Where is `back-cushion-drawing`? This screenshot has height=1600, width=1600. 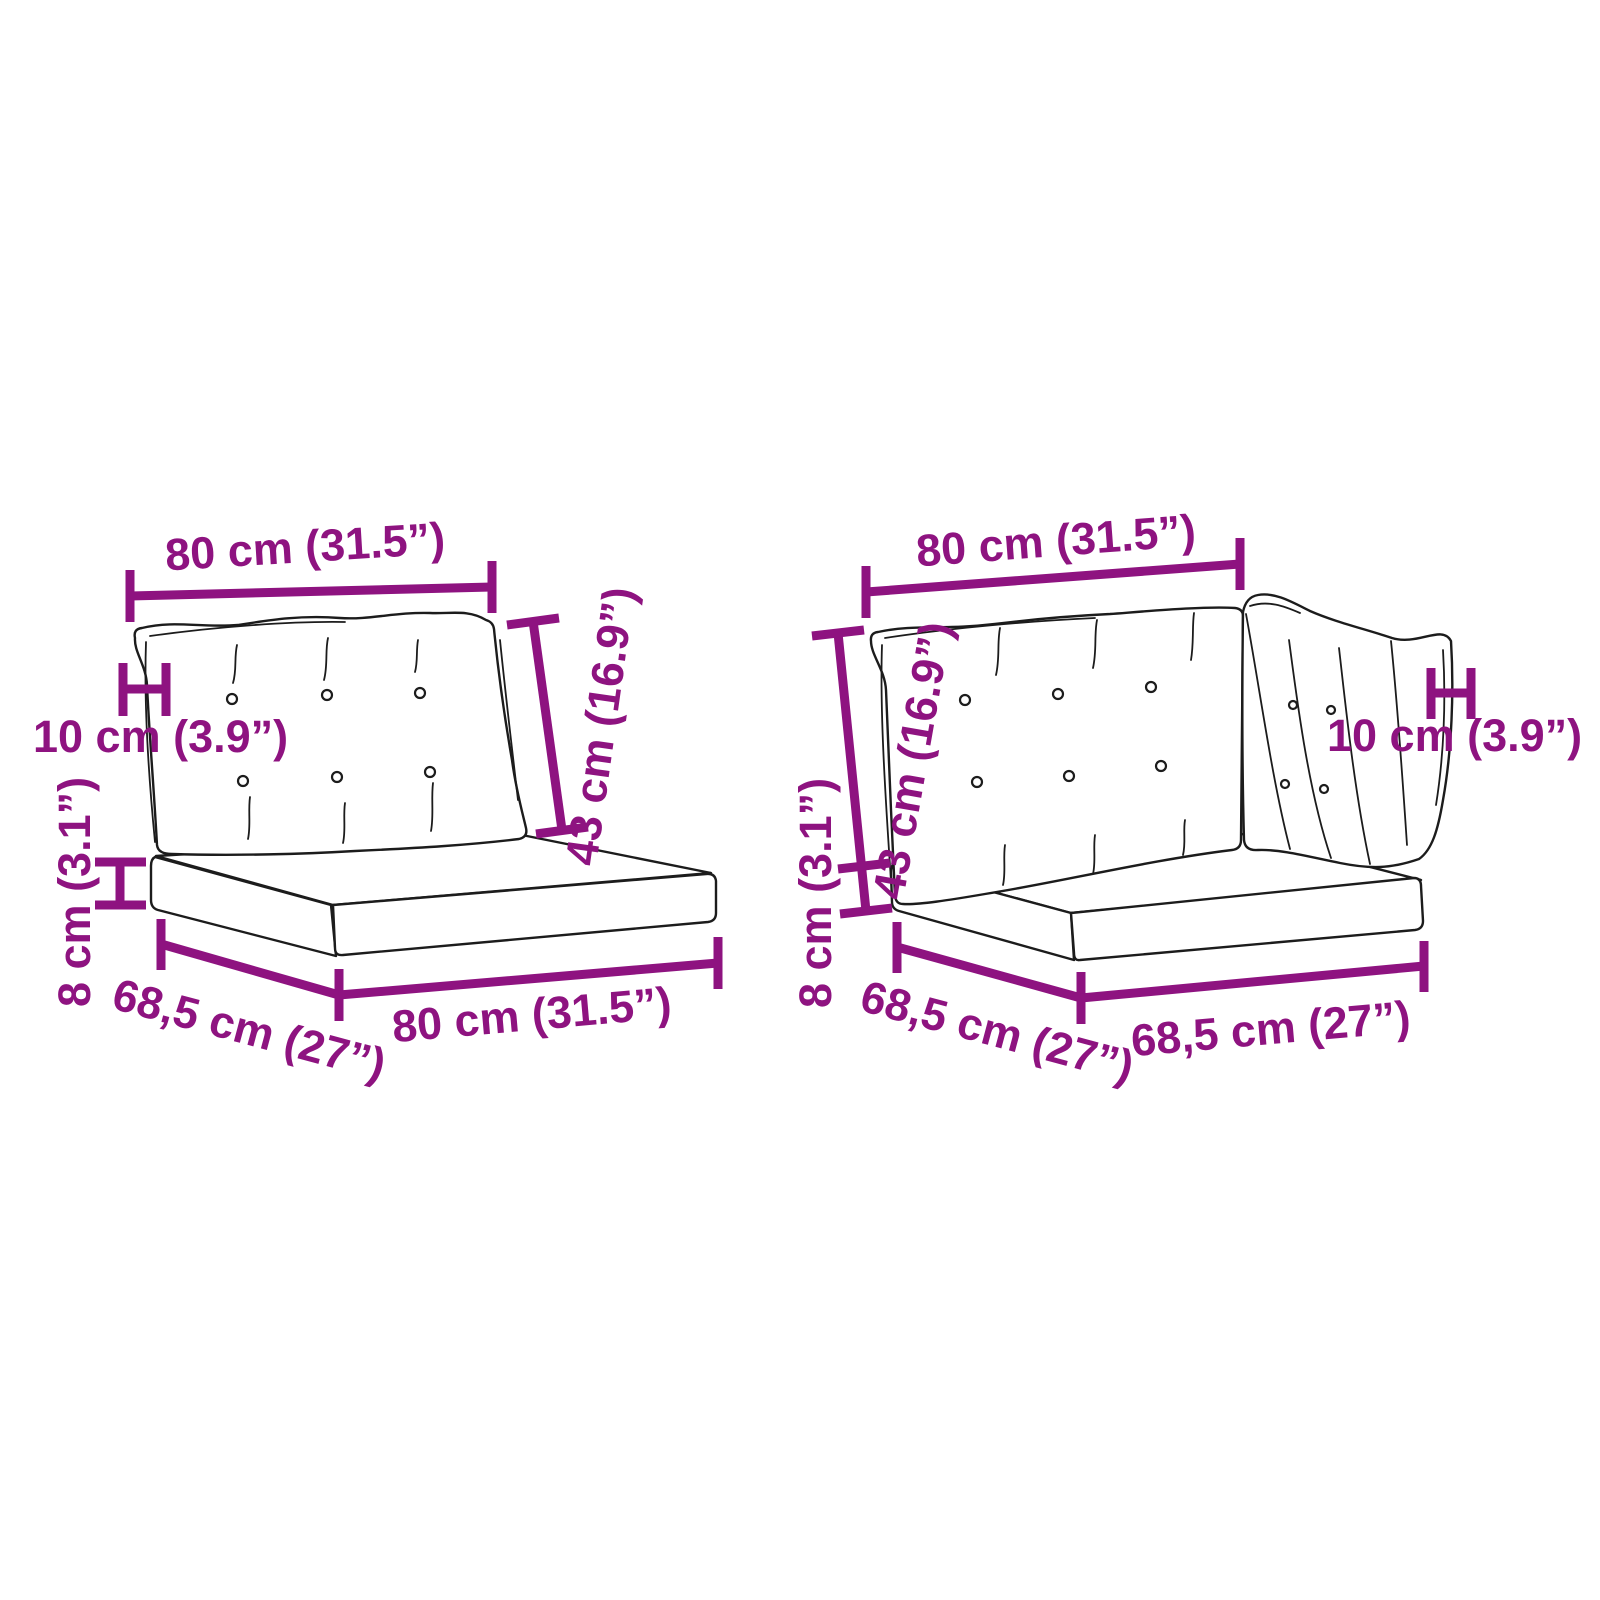 back-cushion-drawing is located at coordinates (330, 734).